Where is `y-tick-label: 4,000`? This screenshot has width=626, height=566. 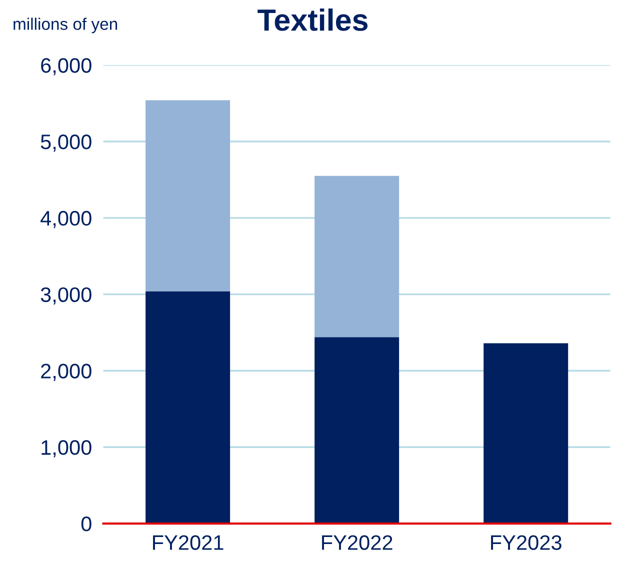
y-tick-label: 4,000 is located at coordinates (66, 219).